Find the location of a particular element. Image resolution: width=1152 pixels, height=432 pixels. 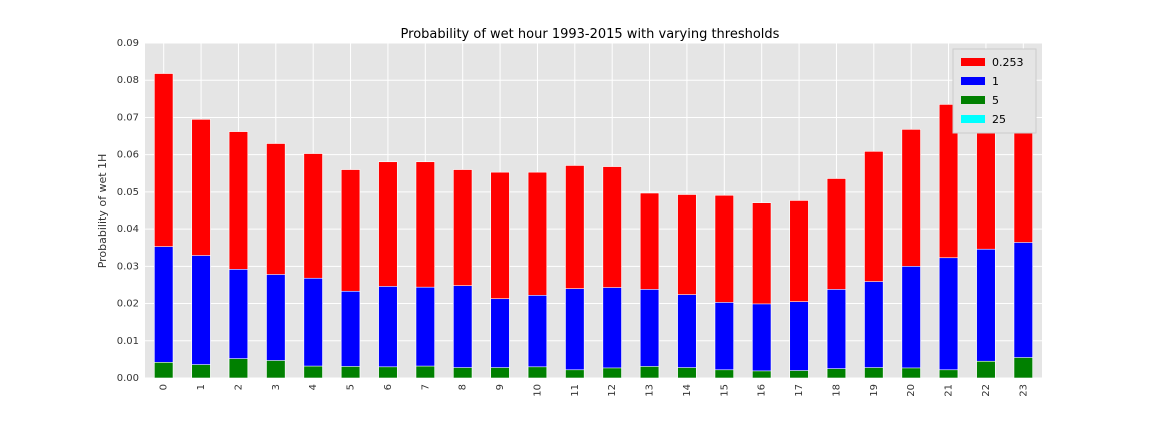

x-tick-label: 0 is located at coordinates (164, 387).